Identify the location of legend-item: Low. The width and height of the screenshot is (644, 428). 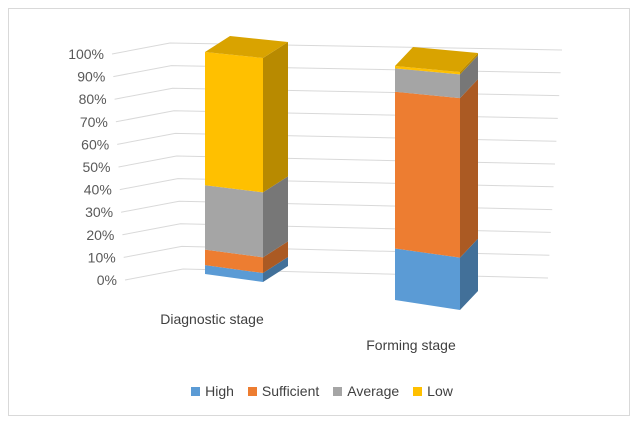
(433, 391).